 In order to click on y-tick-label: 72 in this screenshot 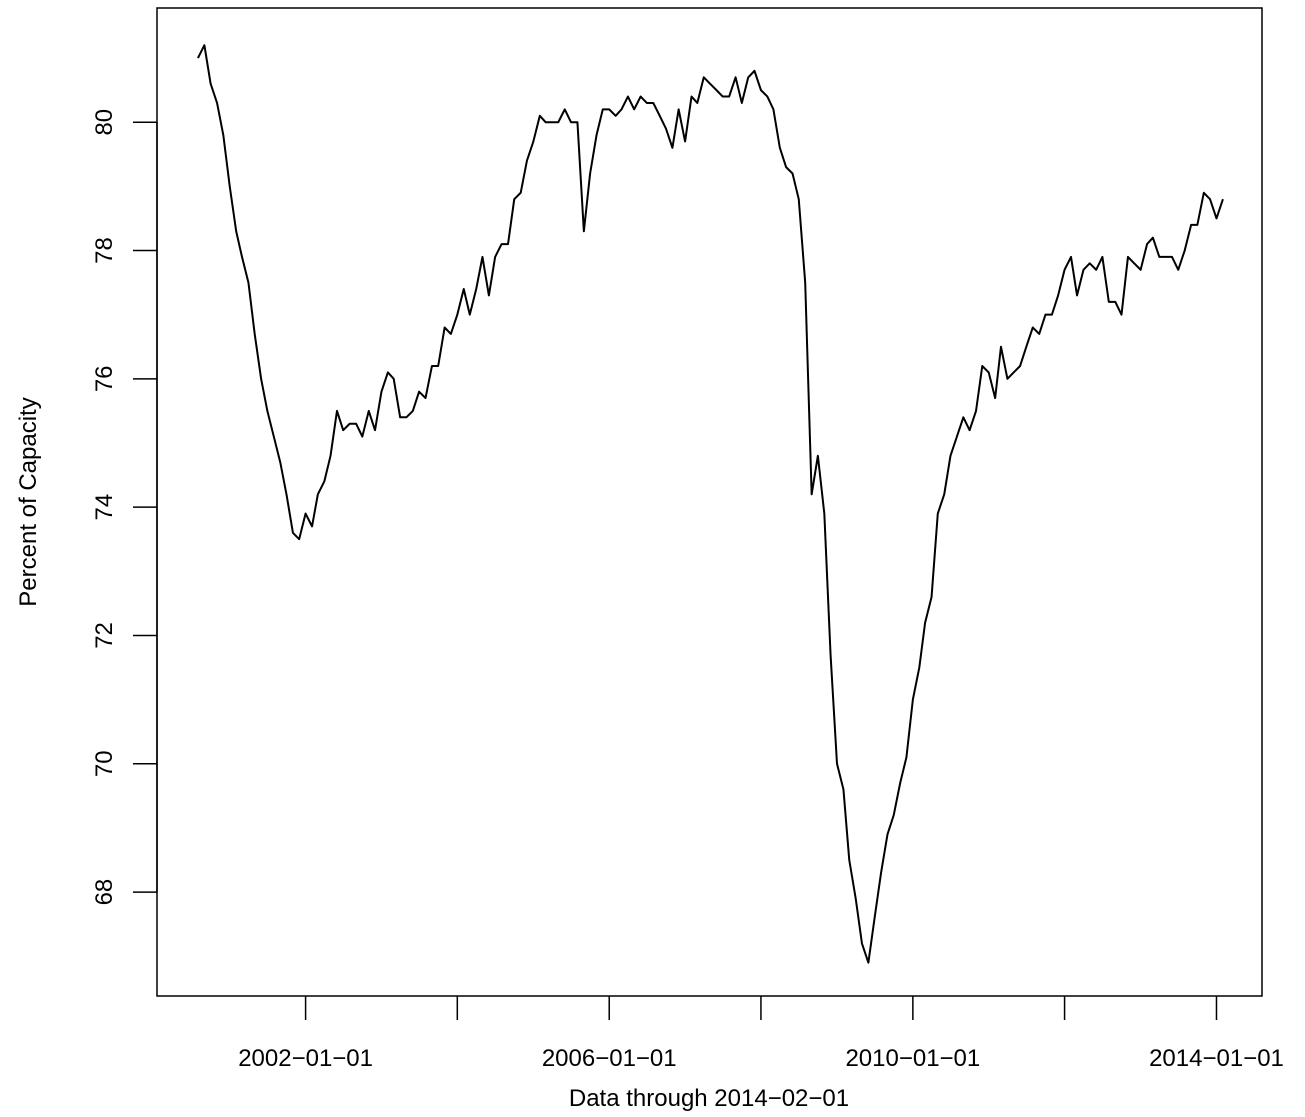, I will do `click(104, 635)`.